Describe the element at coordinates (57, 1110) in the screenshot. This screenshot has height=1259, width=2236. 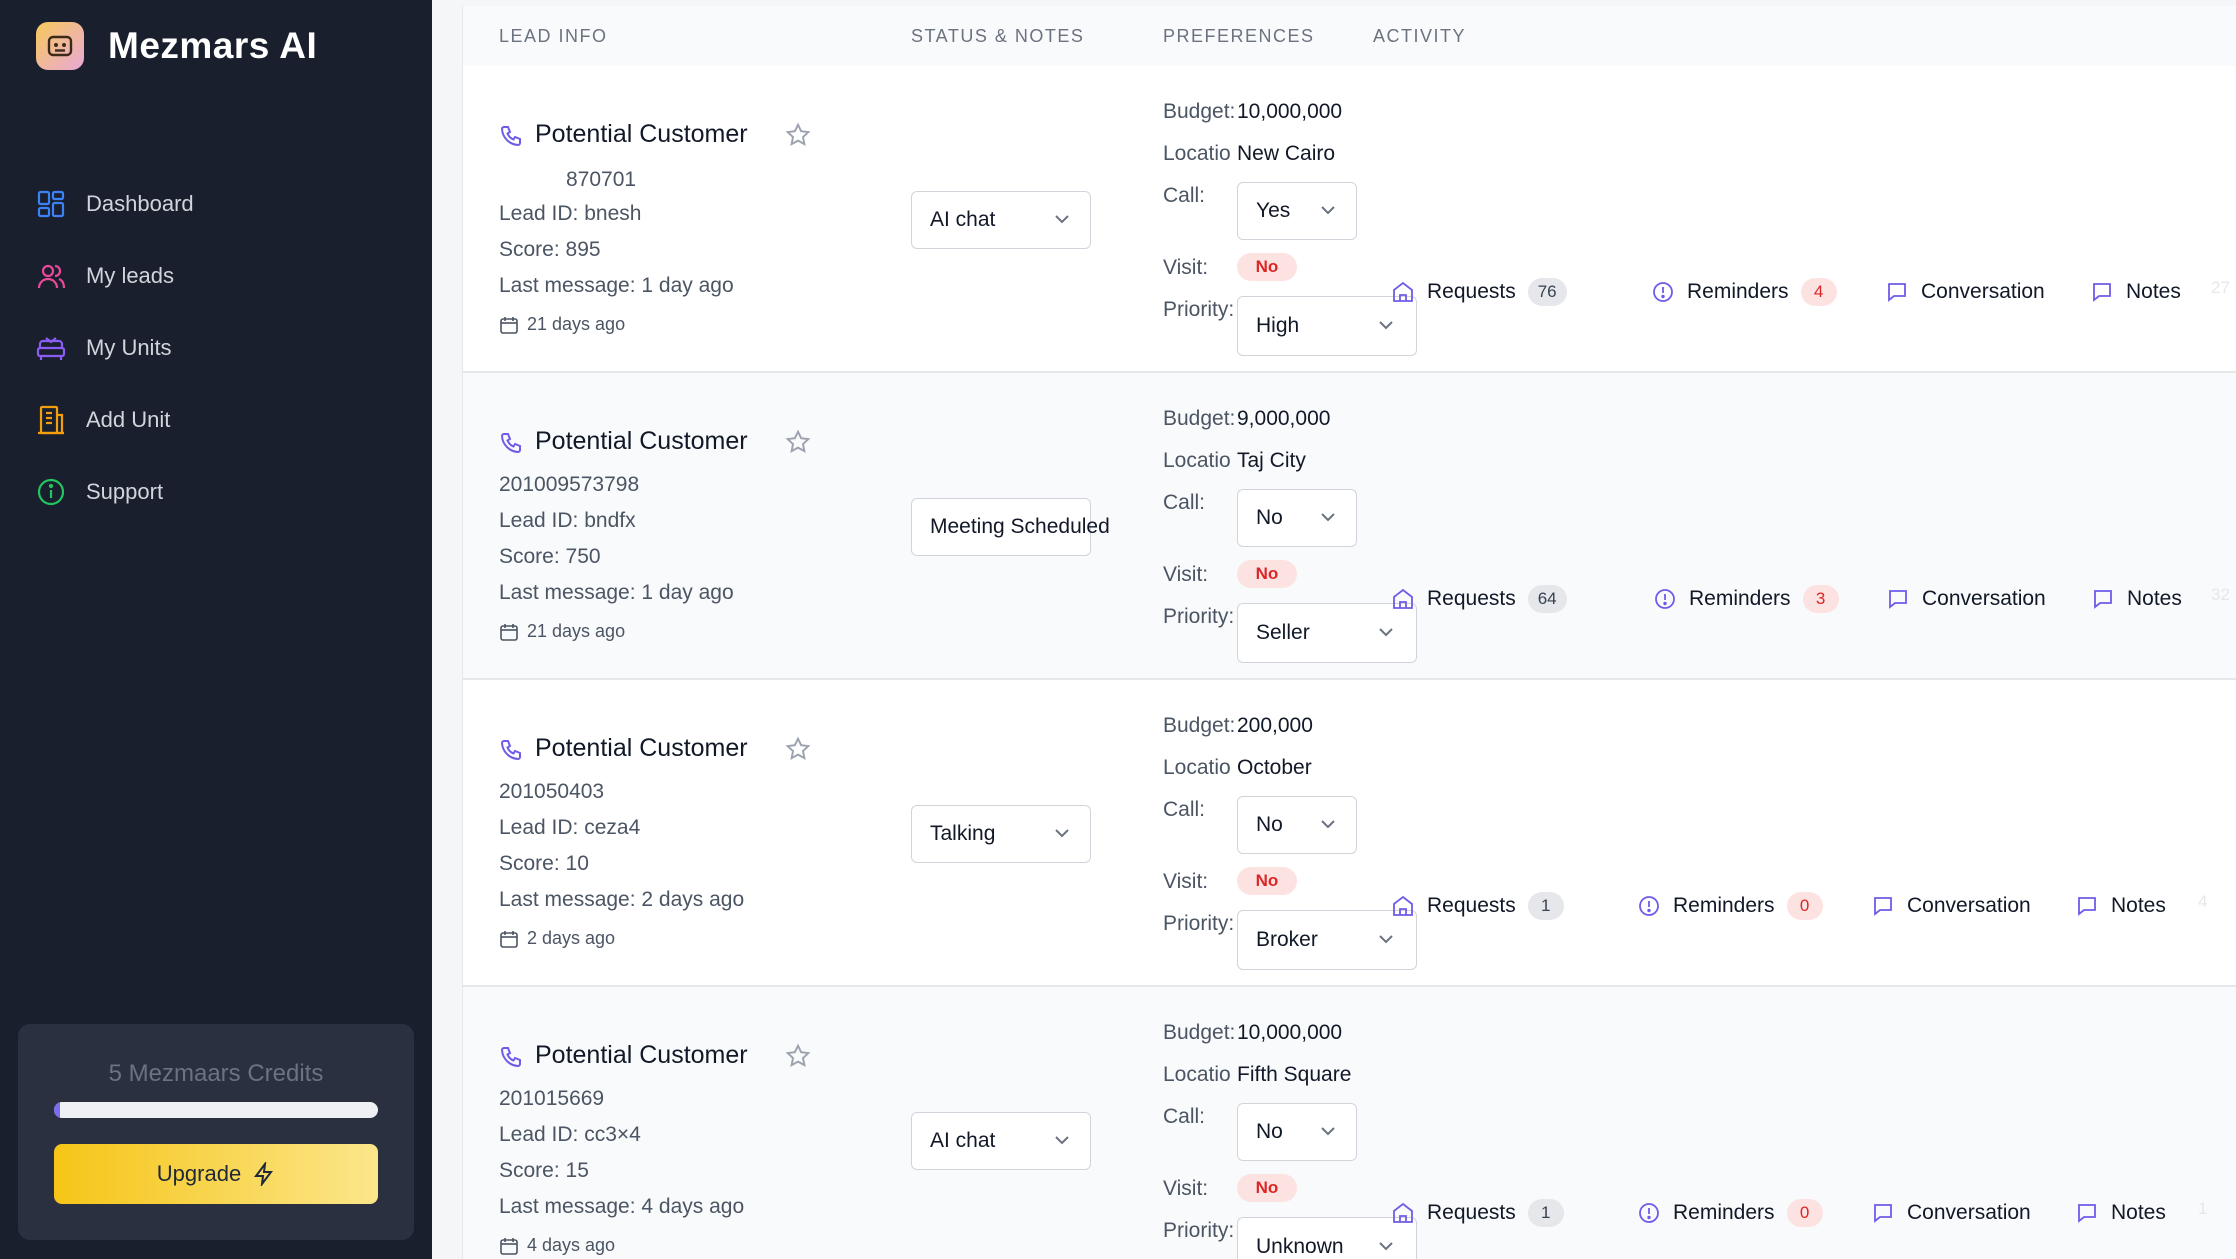
I see `credits-progress-fill` at that location.